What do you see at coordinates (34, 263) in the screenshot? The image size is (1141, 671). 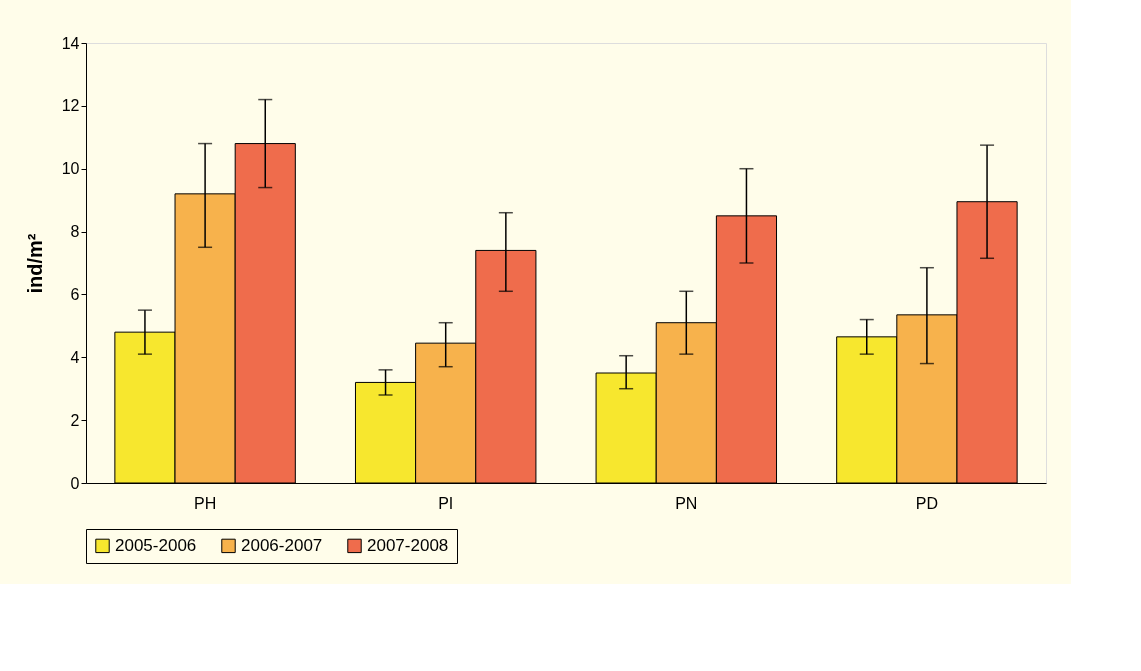 I see `y-axis-title: ind/m²` at bounding box center [34, 263].